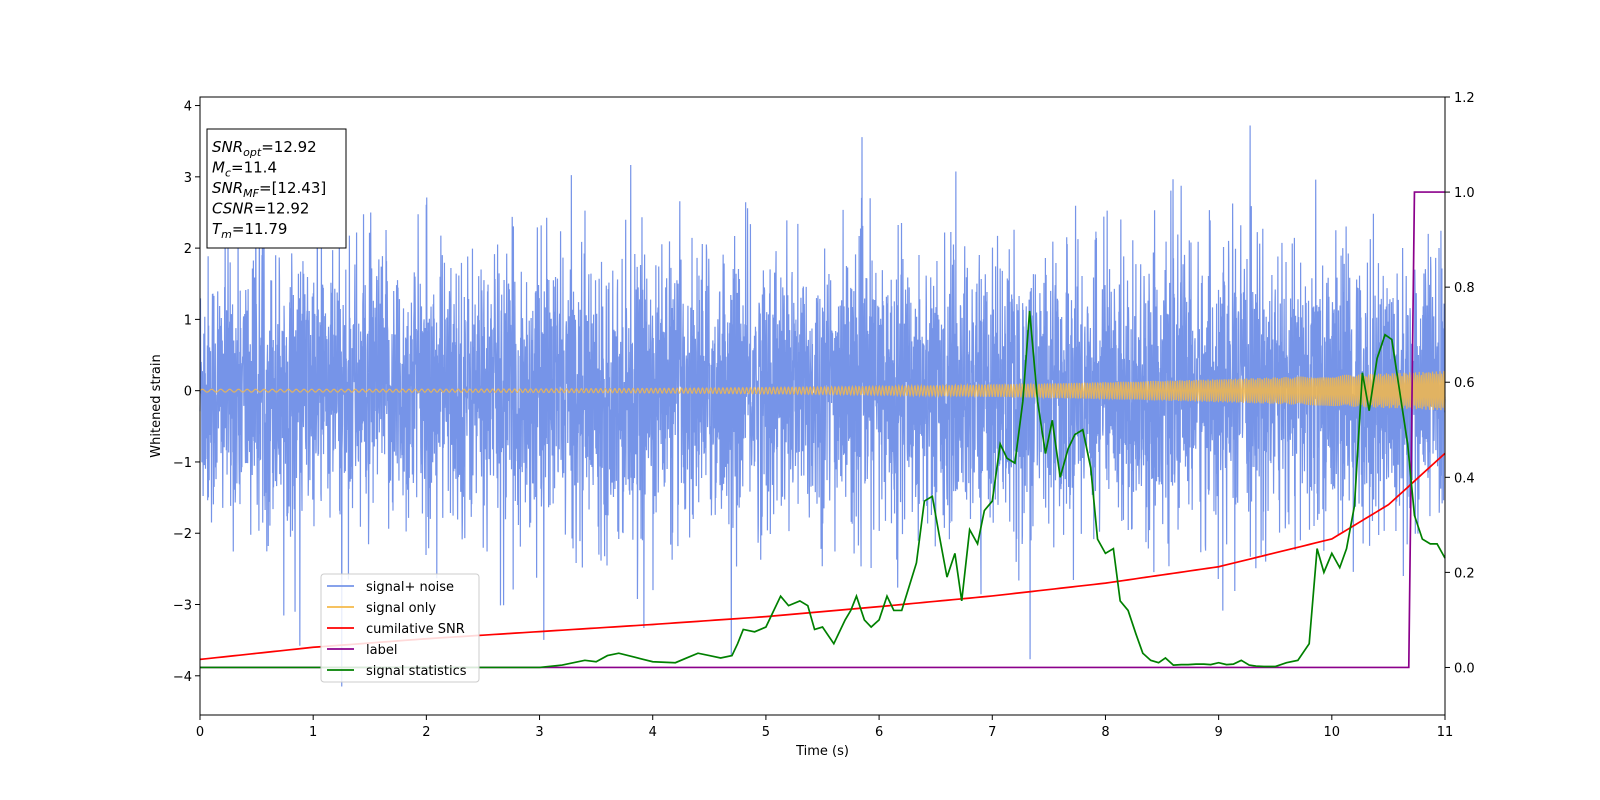 The width and height of the screenshot is (1600, 800). What do you see at coordinates (200, 732) in the screenshot?
I see `x-tick-label: 0` at bounding box center [200, 732].